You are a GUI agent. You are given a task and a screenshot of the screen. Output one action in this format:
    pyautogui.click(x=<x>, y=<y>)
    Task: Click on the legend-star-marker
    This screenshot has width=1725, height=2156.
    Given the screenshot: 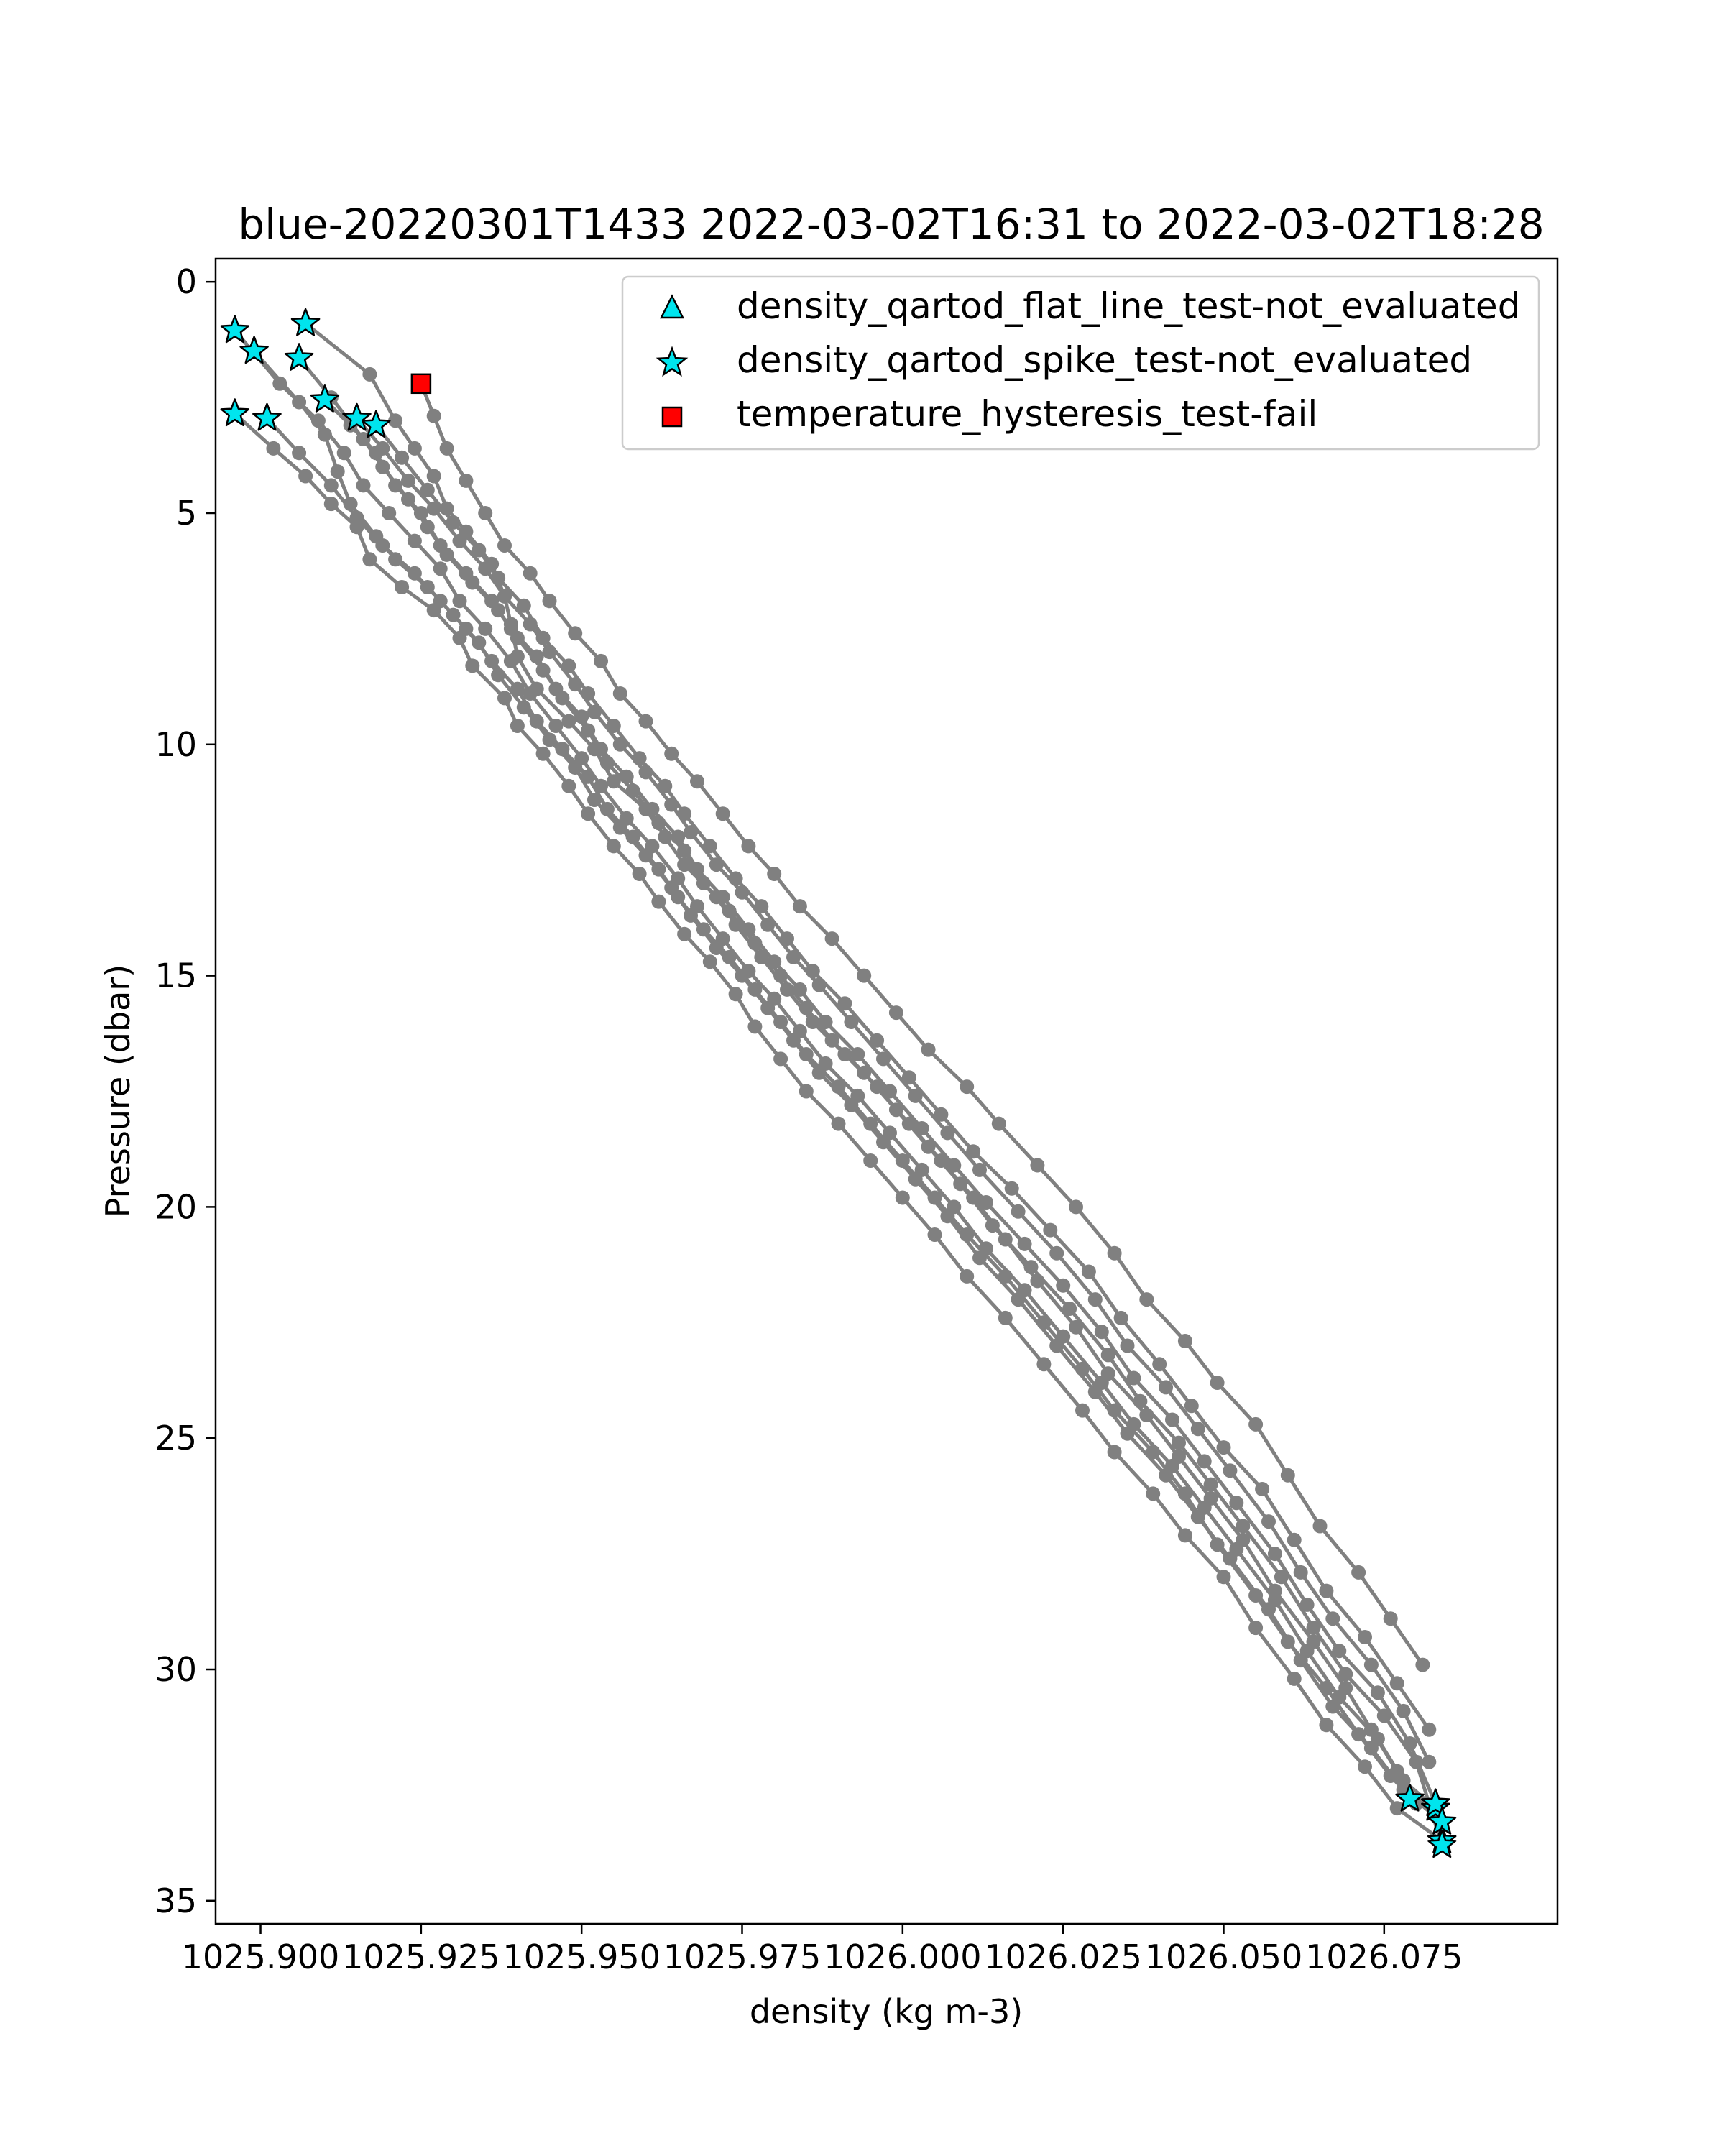 What is the action you would take?
    pyautogui.click(x=672, y=361)
    